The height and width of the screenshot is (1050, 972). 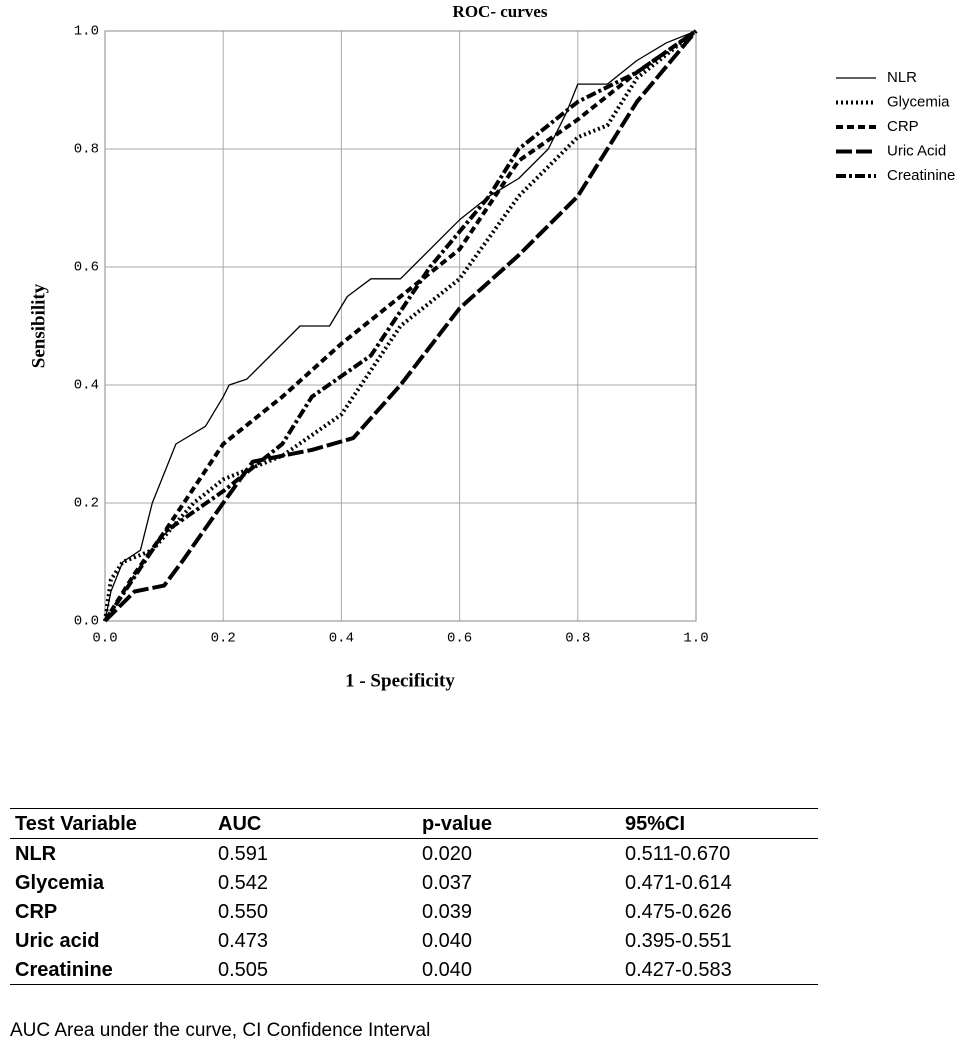 I want to click on x-tick-label: 0.8, so click(x=577, y=639).